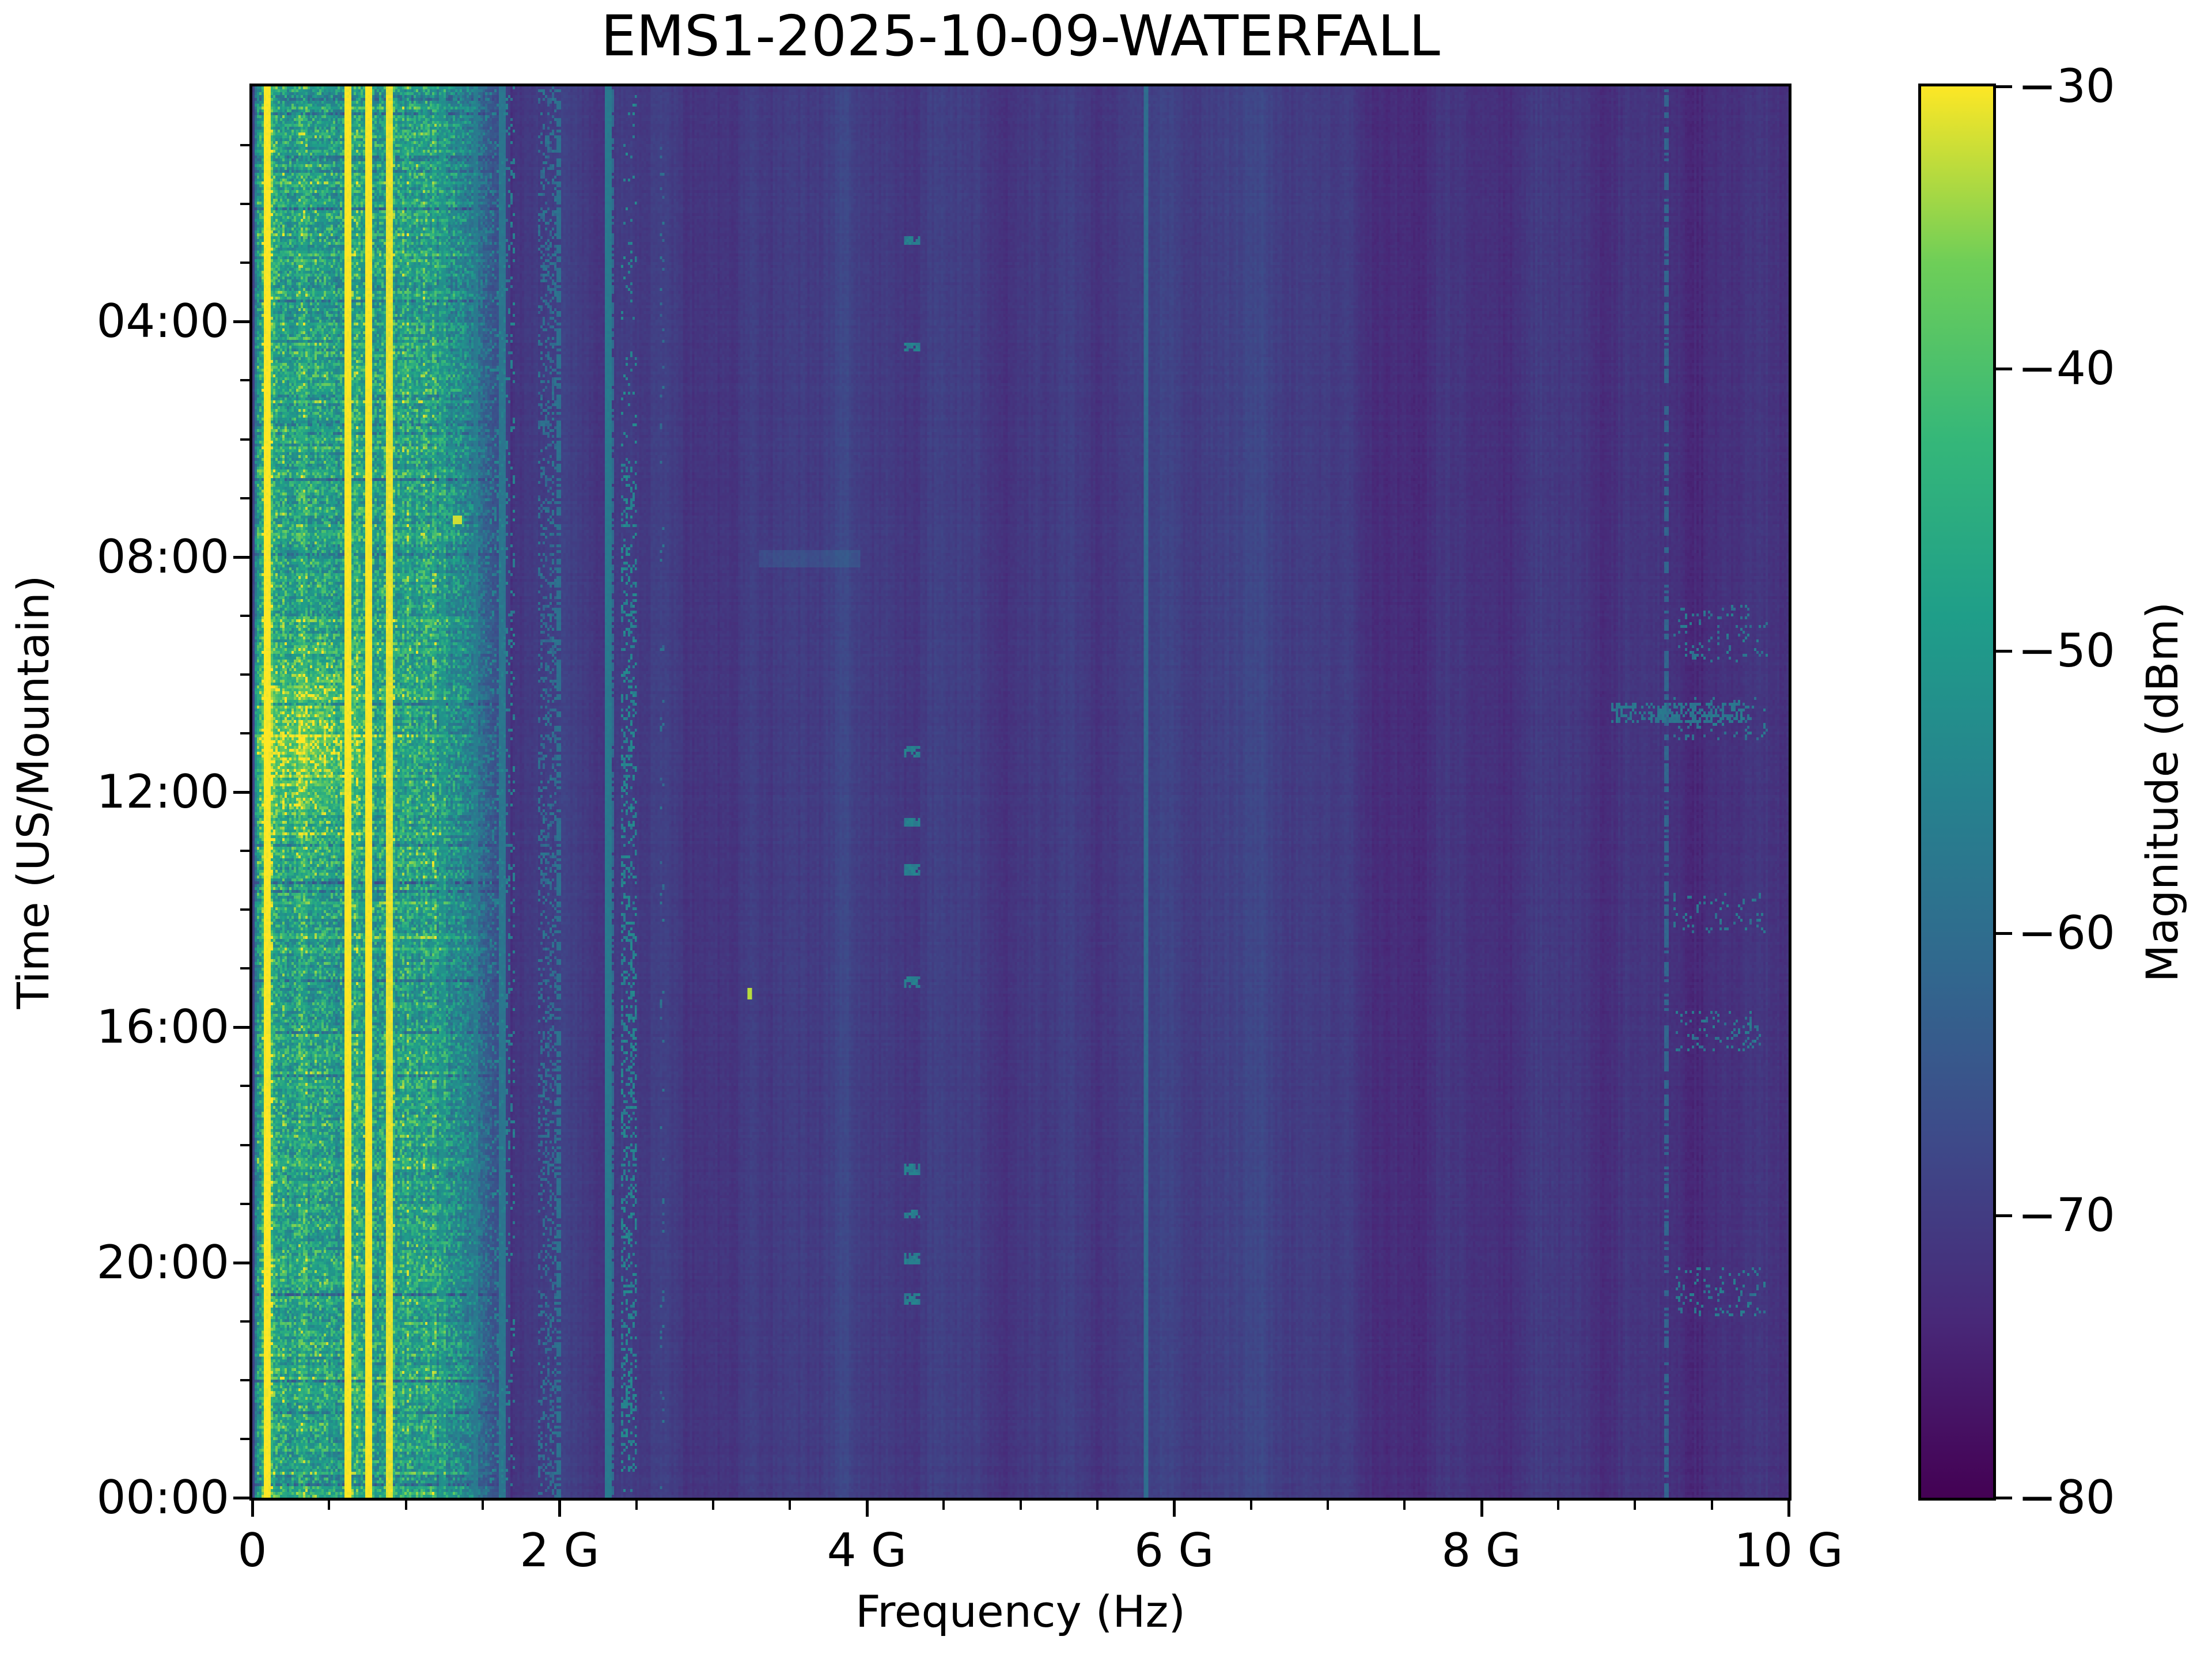  I want to click on colorbar-tick-label: −70, so click(2066, 1215).